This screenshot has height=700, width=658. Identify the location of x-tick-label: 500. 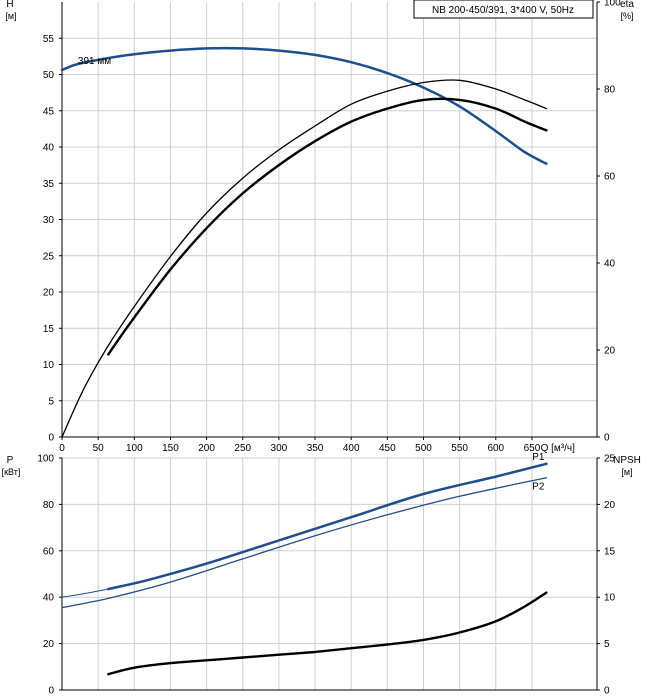
(423, 448).